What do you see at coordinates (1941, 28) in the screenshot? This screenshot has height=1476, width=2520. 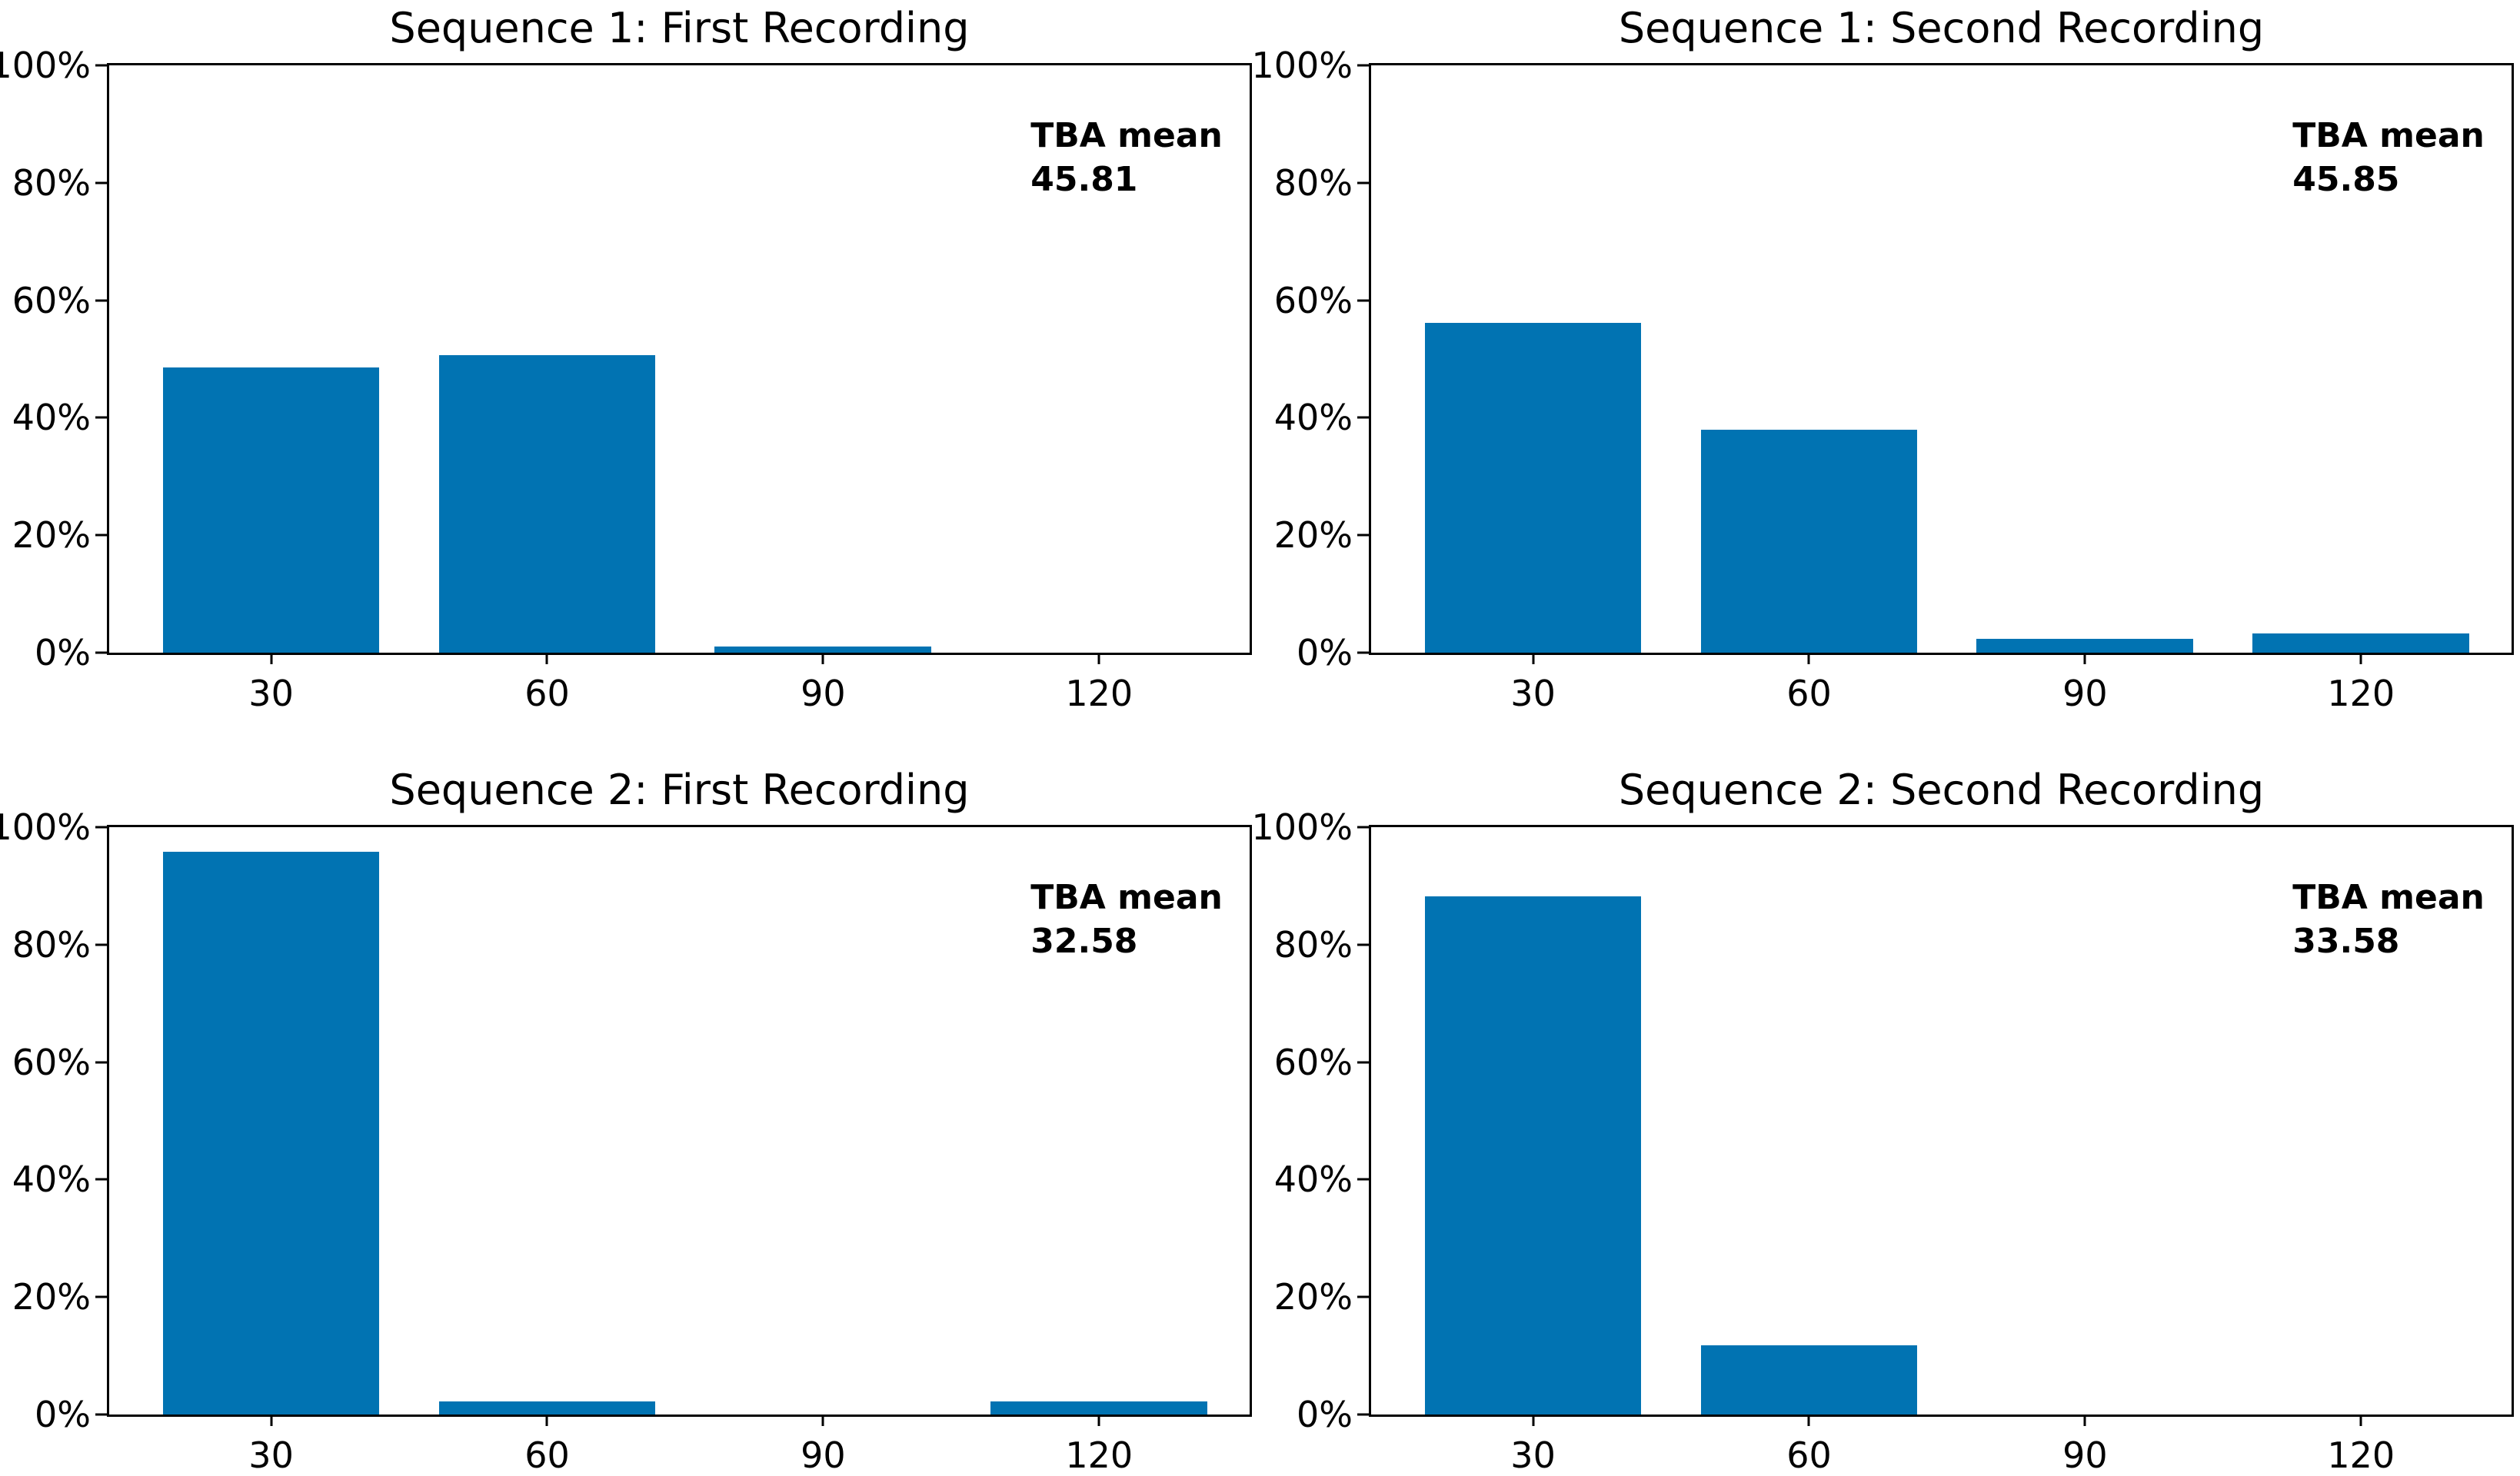 I see `chart-title: Sequence 1: Second Recording` at bounding box center [1941, 28].